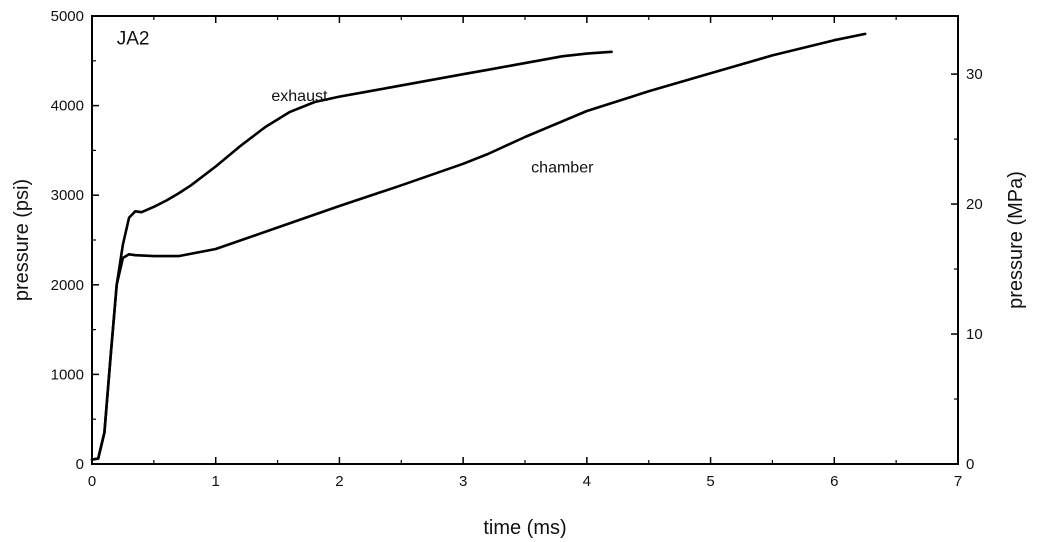  What do you see at coordinates (710, 481) in the screenshot?
I see `x-tick-label: 5` at bounding box center [710, 481].